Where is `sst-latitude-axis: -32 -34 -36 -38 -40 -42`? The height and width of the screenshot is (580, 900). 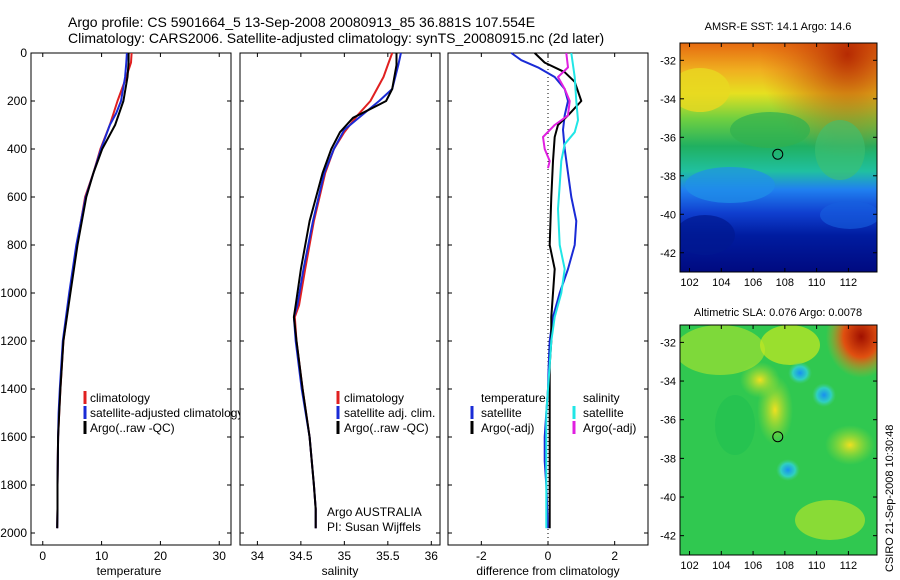 sst-latitude-axis: -32 -34 -36 -38 -40 -42 is located at coordinates (768, 157).